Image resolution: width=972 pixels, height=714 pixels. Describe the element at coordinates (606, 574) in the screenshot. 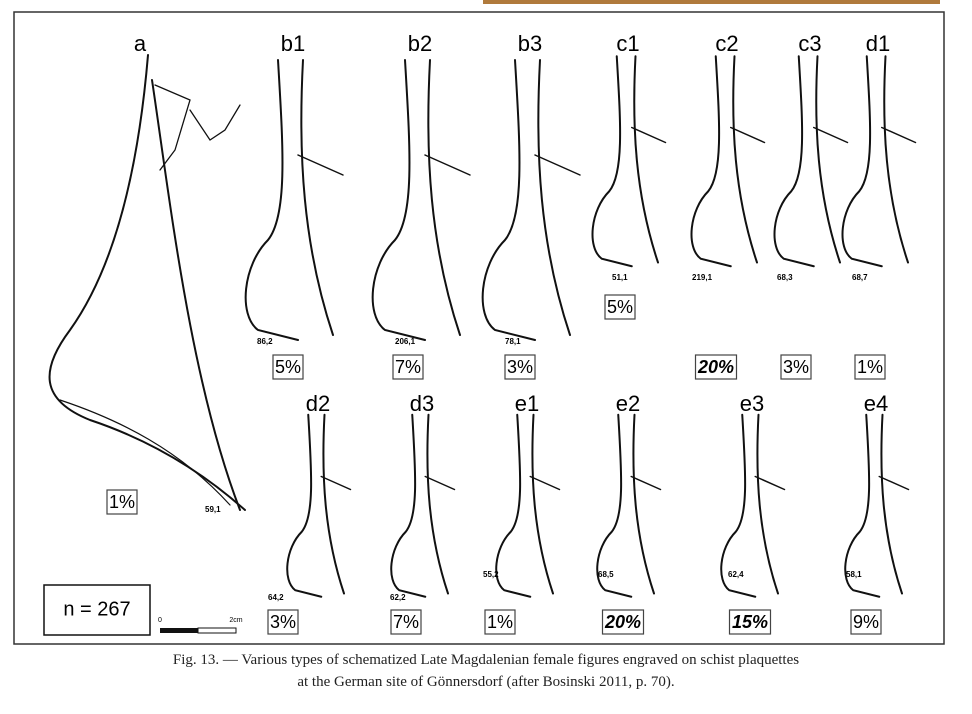

I see `panel-id: 68,5` at that location.